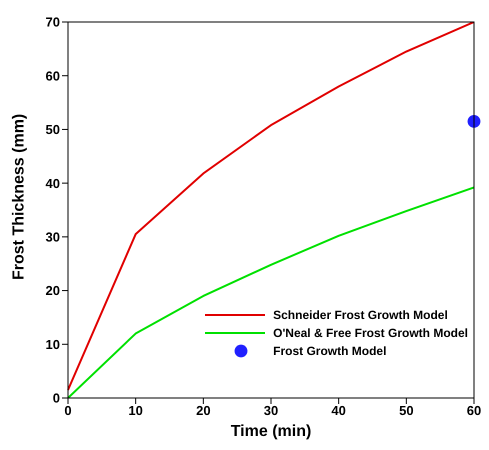 This screenshot has width=489, height=450. What do you see at coordinates (53, 22) in the screenshot?
I see `y-tick-label: 70` at bounding box center [53, 22].